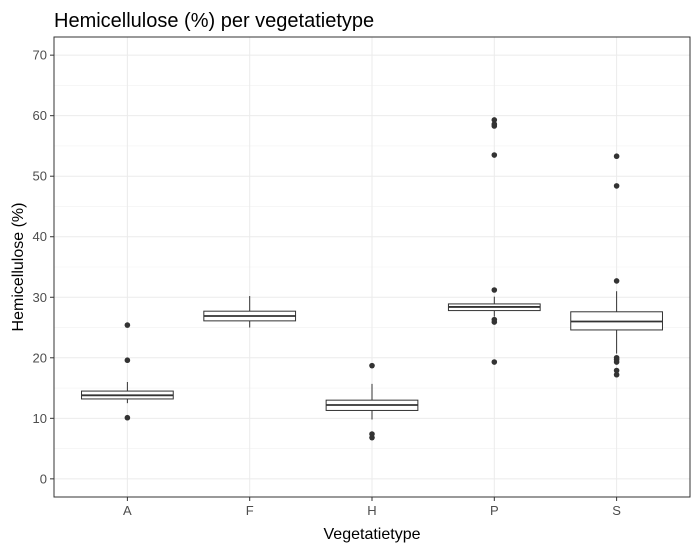 This screenshot has width=700, height=550. Describe the element at coordinates (40, 55) in the screenshot. I see `y-tick-label: 70` at that location.